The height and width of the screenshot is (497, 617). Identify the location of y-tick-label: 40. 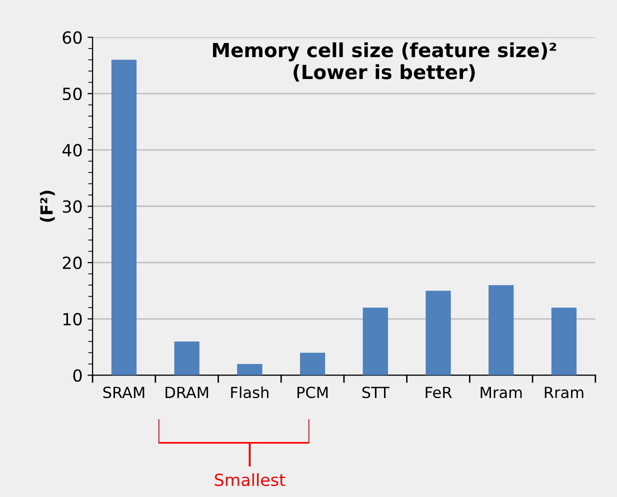
(72, 150).